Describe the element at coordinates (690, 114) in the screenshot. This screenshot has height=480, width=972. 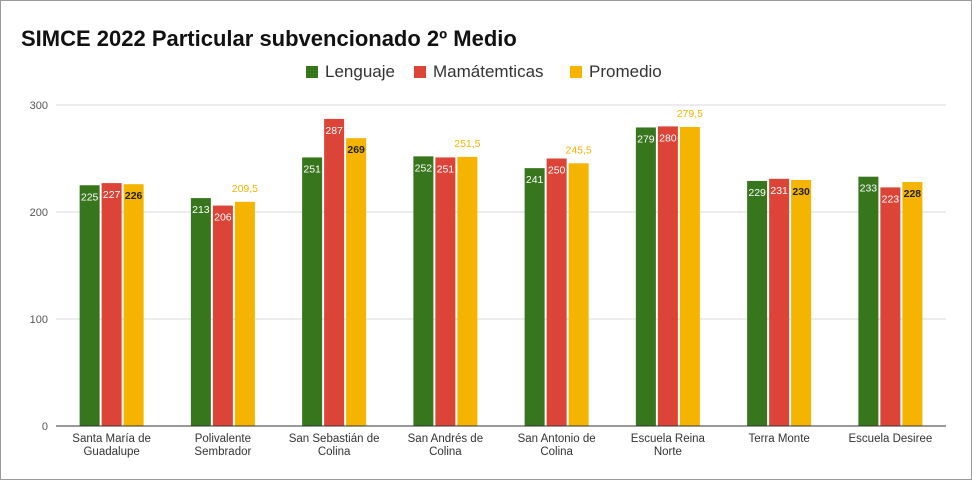
I see `data-label-5-2: 279,5` at that location.